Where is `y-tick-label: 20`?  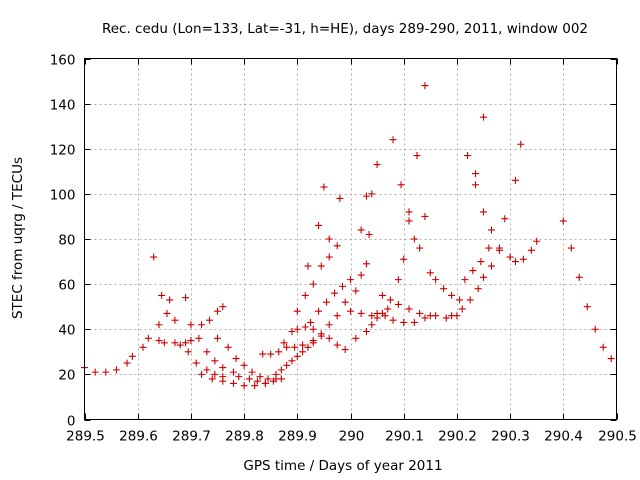
y-tick-label: 20 is located at coordinates (66, 376).